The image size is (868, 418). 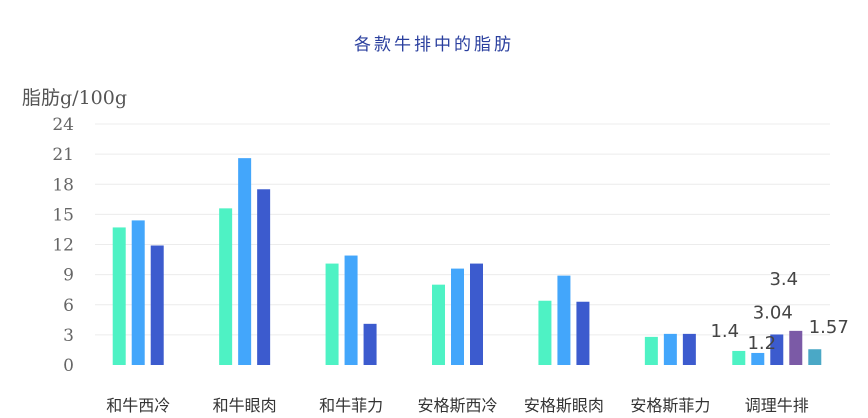 I want to click on x-tick-label: 调理牛排, so click(x=777, y=405).